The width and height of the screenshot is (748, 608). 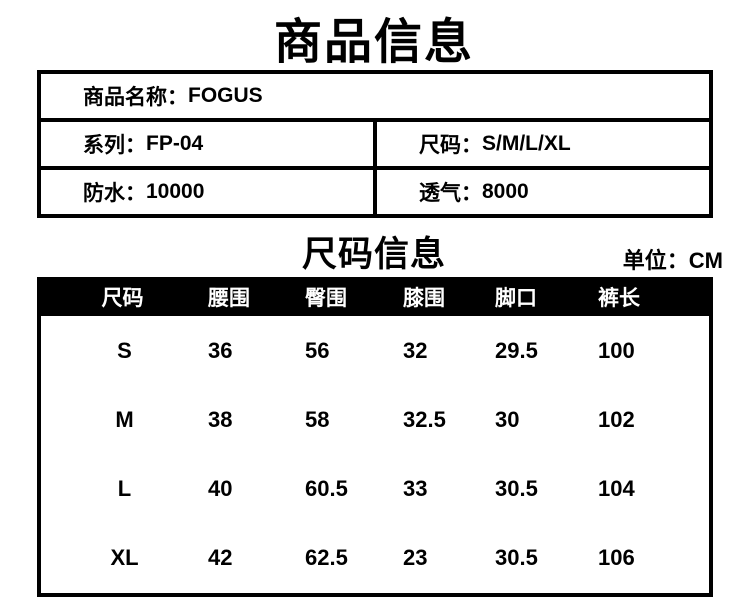 What do you see at coordinates (114, 193) in the screenshot?
I see `waterproof-label: 防水：` at bounding box center [114, 193].